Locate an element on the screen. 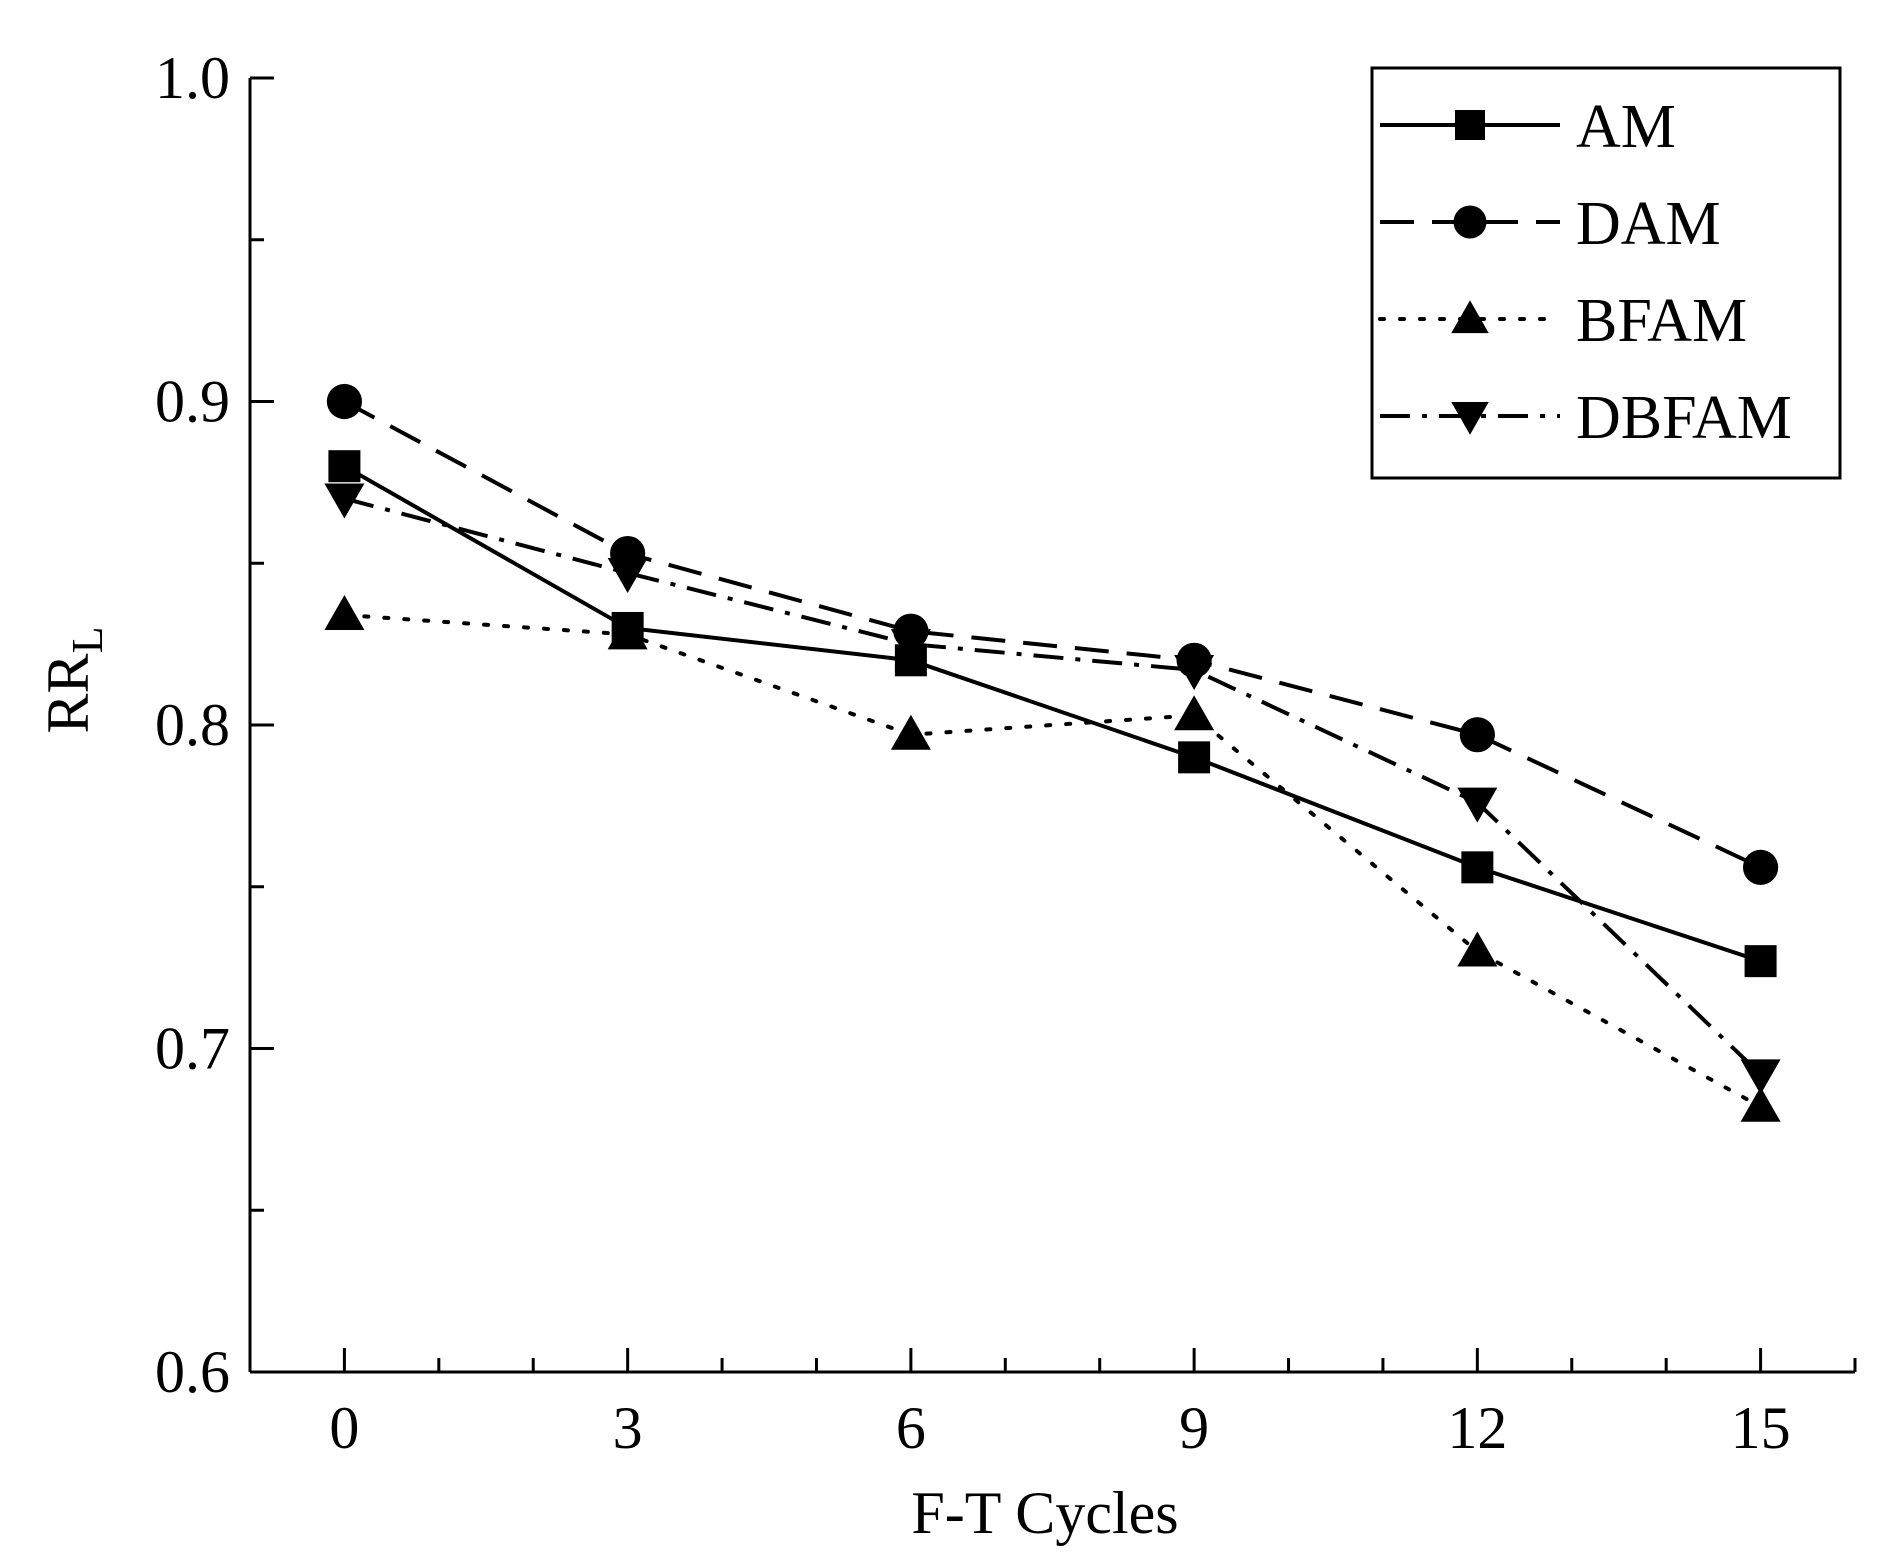 The image size is (1880, 1563). x-tick-label: 9 is located at coordinates (1194, 1428).